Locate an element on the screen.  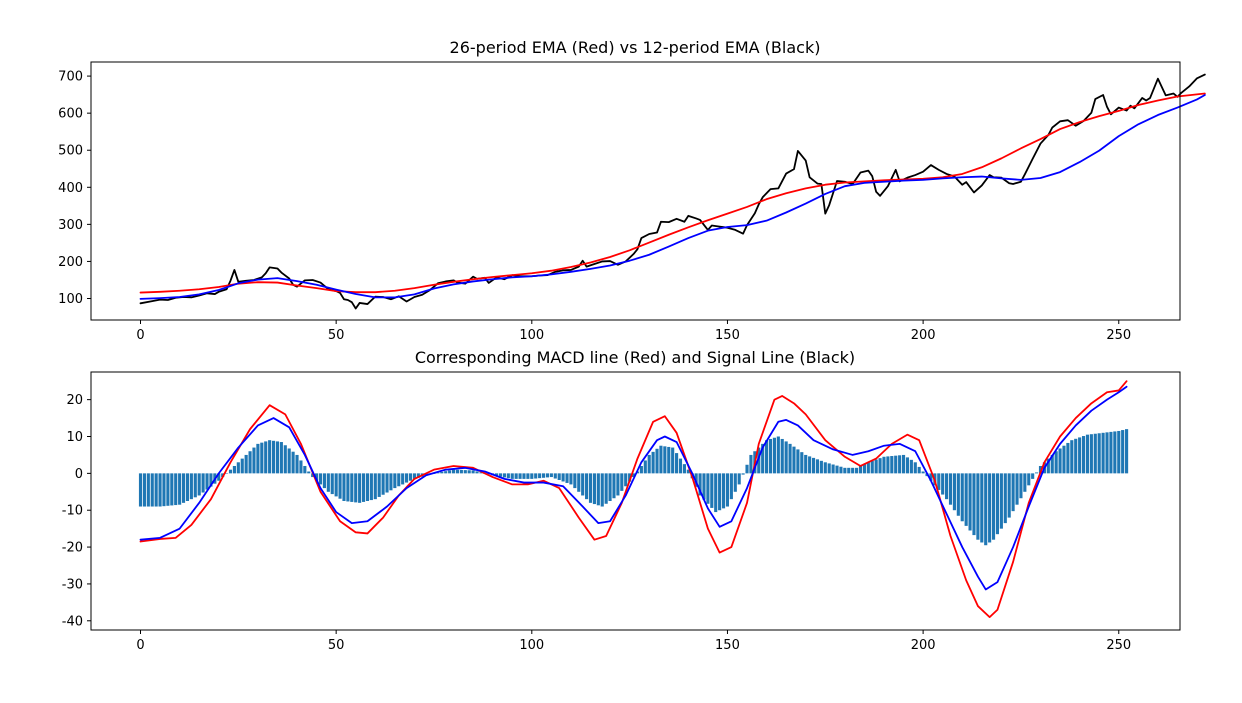
y-tick-label: 200 is located at coordinates (70, 262).